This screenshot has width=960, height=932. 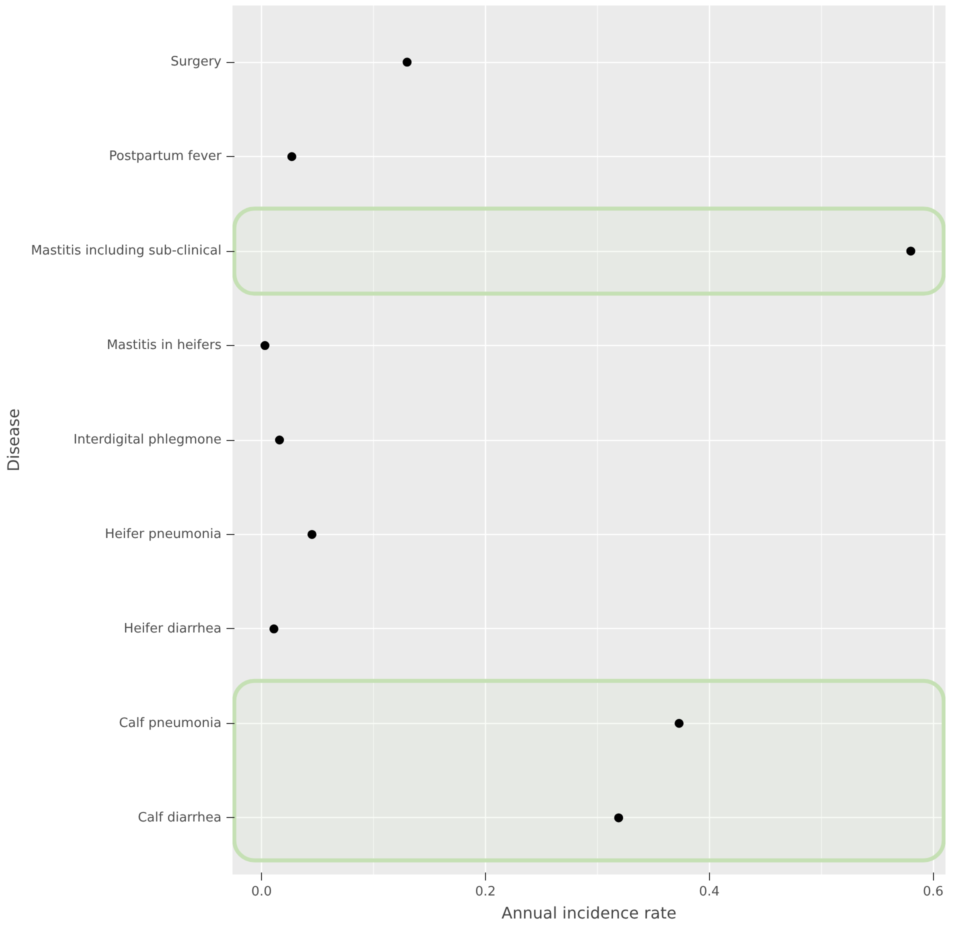 What do you see at coordinates (933, 892) in the screenshot?
I see `x-tick-label: 0.6` at bounding box center [933, 892].